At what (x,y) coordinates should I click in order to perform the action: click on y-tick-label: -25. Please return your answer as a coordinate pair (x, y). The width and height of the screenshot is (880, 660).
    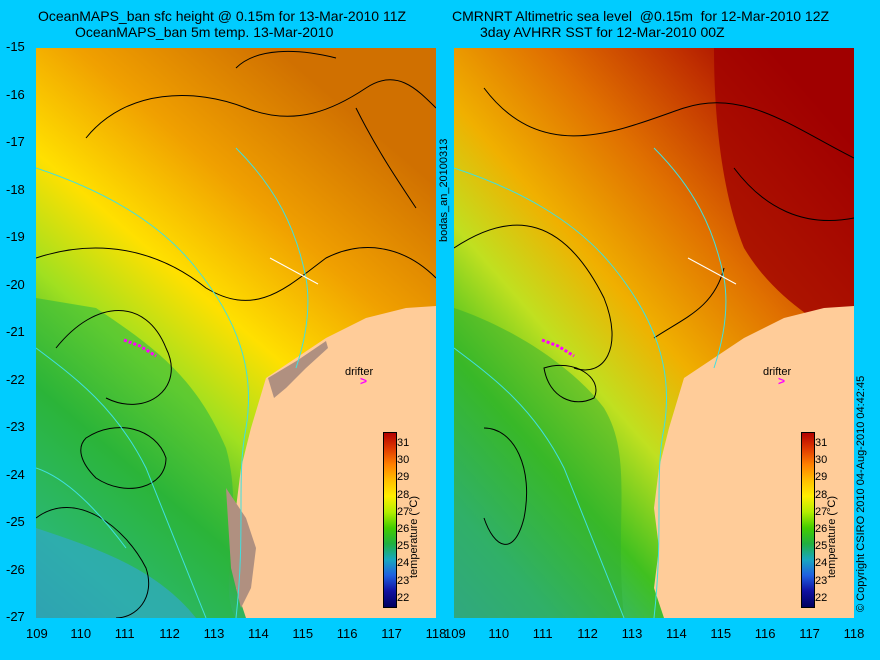
    Looking at the image, I should click on (15, 521).